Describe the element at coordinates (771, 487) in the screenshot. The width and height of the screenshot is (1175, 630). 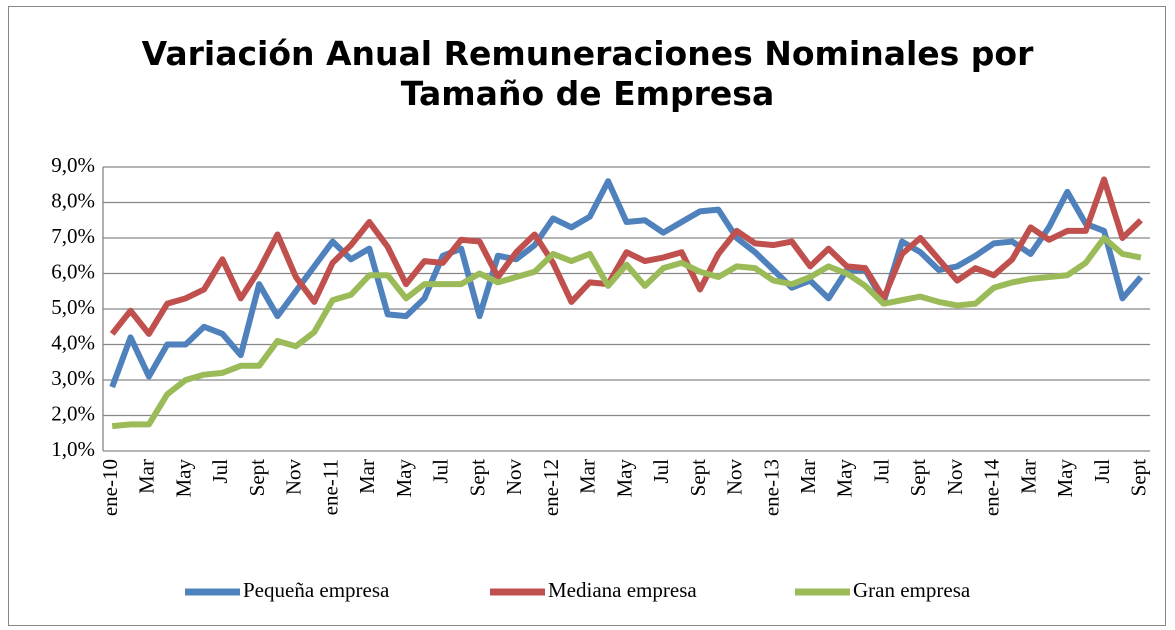
I see `x-tick-label: ene-13` at that location.